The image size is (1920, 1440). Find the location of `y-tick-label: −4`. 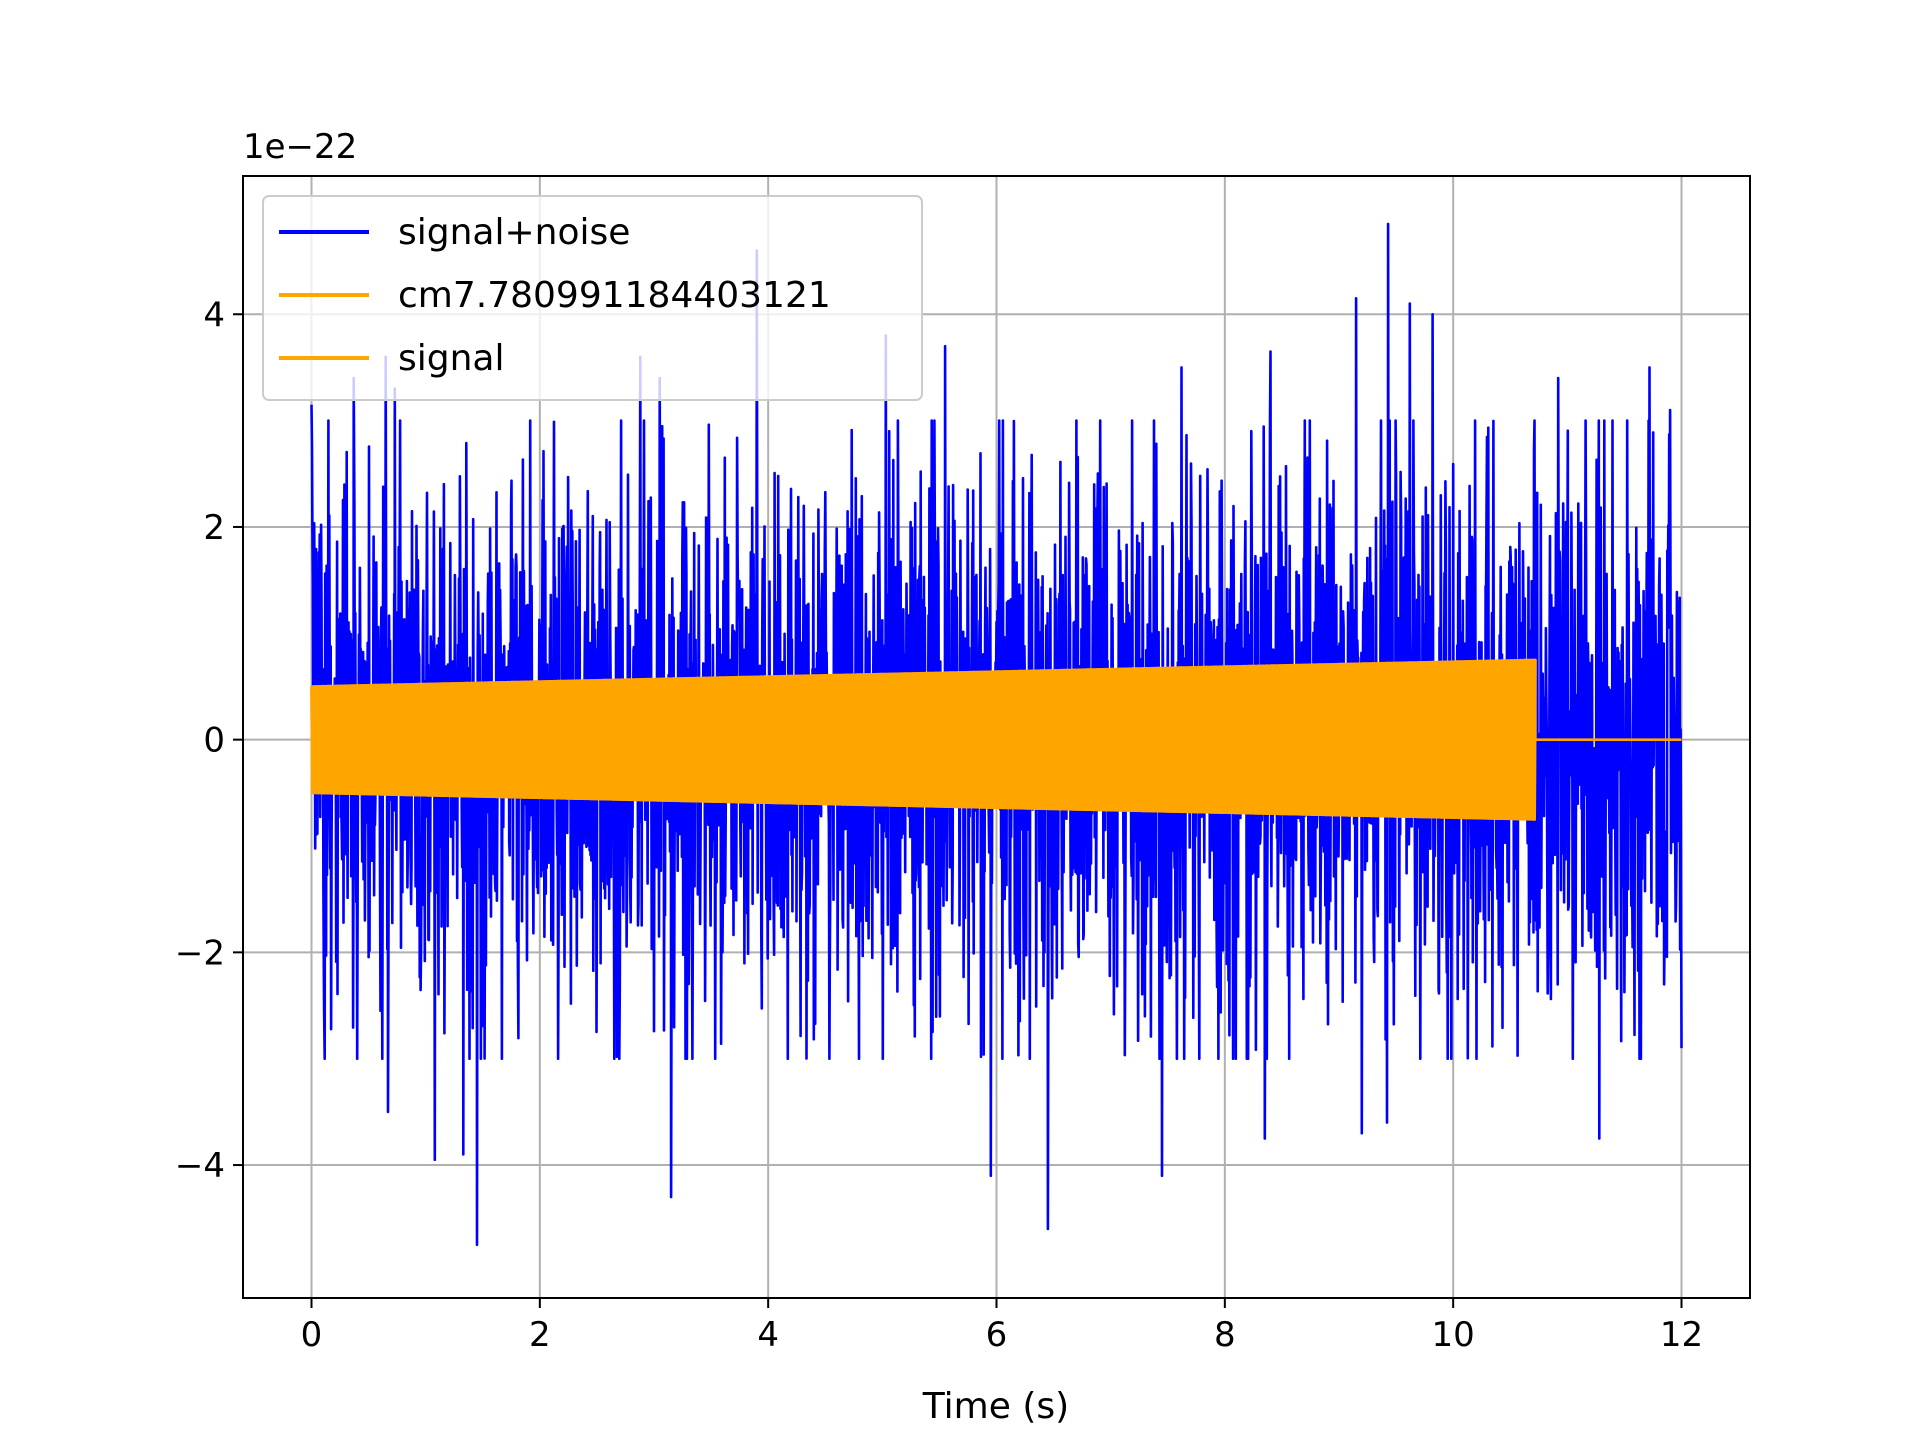

y-tick-label: −4 is located at coordinates (200, 1166).